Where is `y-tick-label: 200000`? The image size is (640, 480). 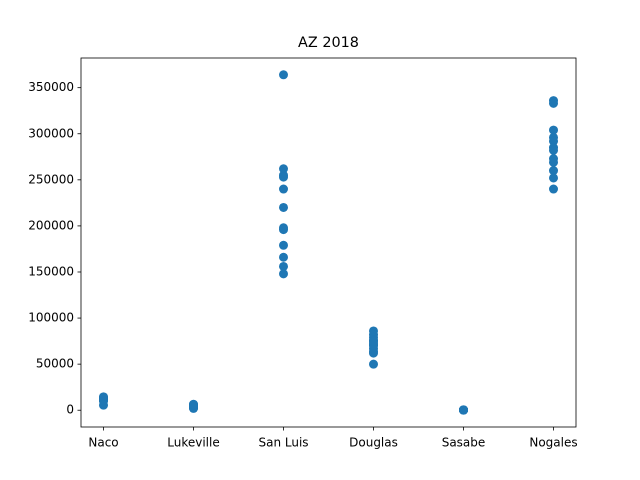 y-tick-label: 200000 is located at coordinates (51, 225).